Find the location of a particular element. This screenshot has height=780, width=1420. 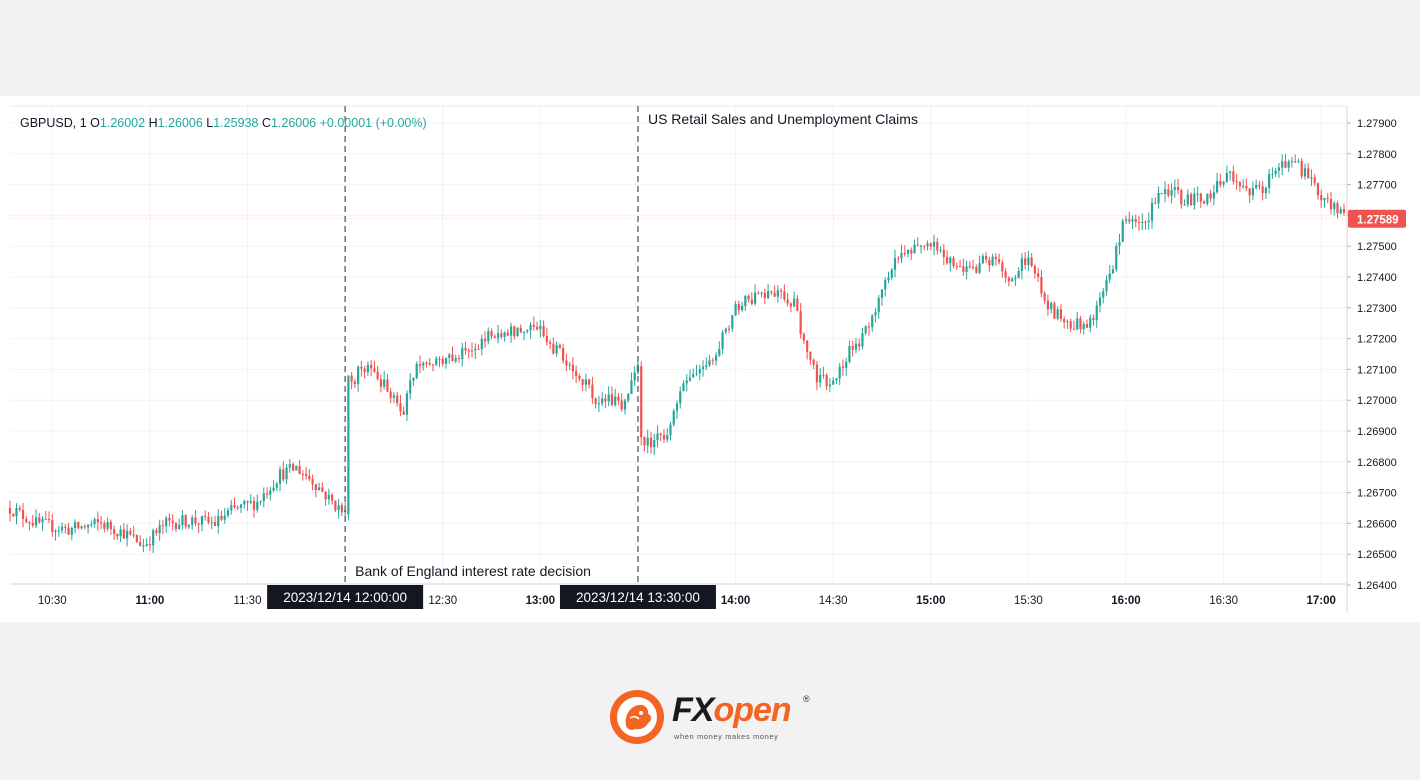

x-tick-label: 10:30 is located at coordinates (52, 601).